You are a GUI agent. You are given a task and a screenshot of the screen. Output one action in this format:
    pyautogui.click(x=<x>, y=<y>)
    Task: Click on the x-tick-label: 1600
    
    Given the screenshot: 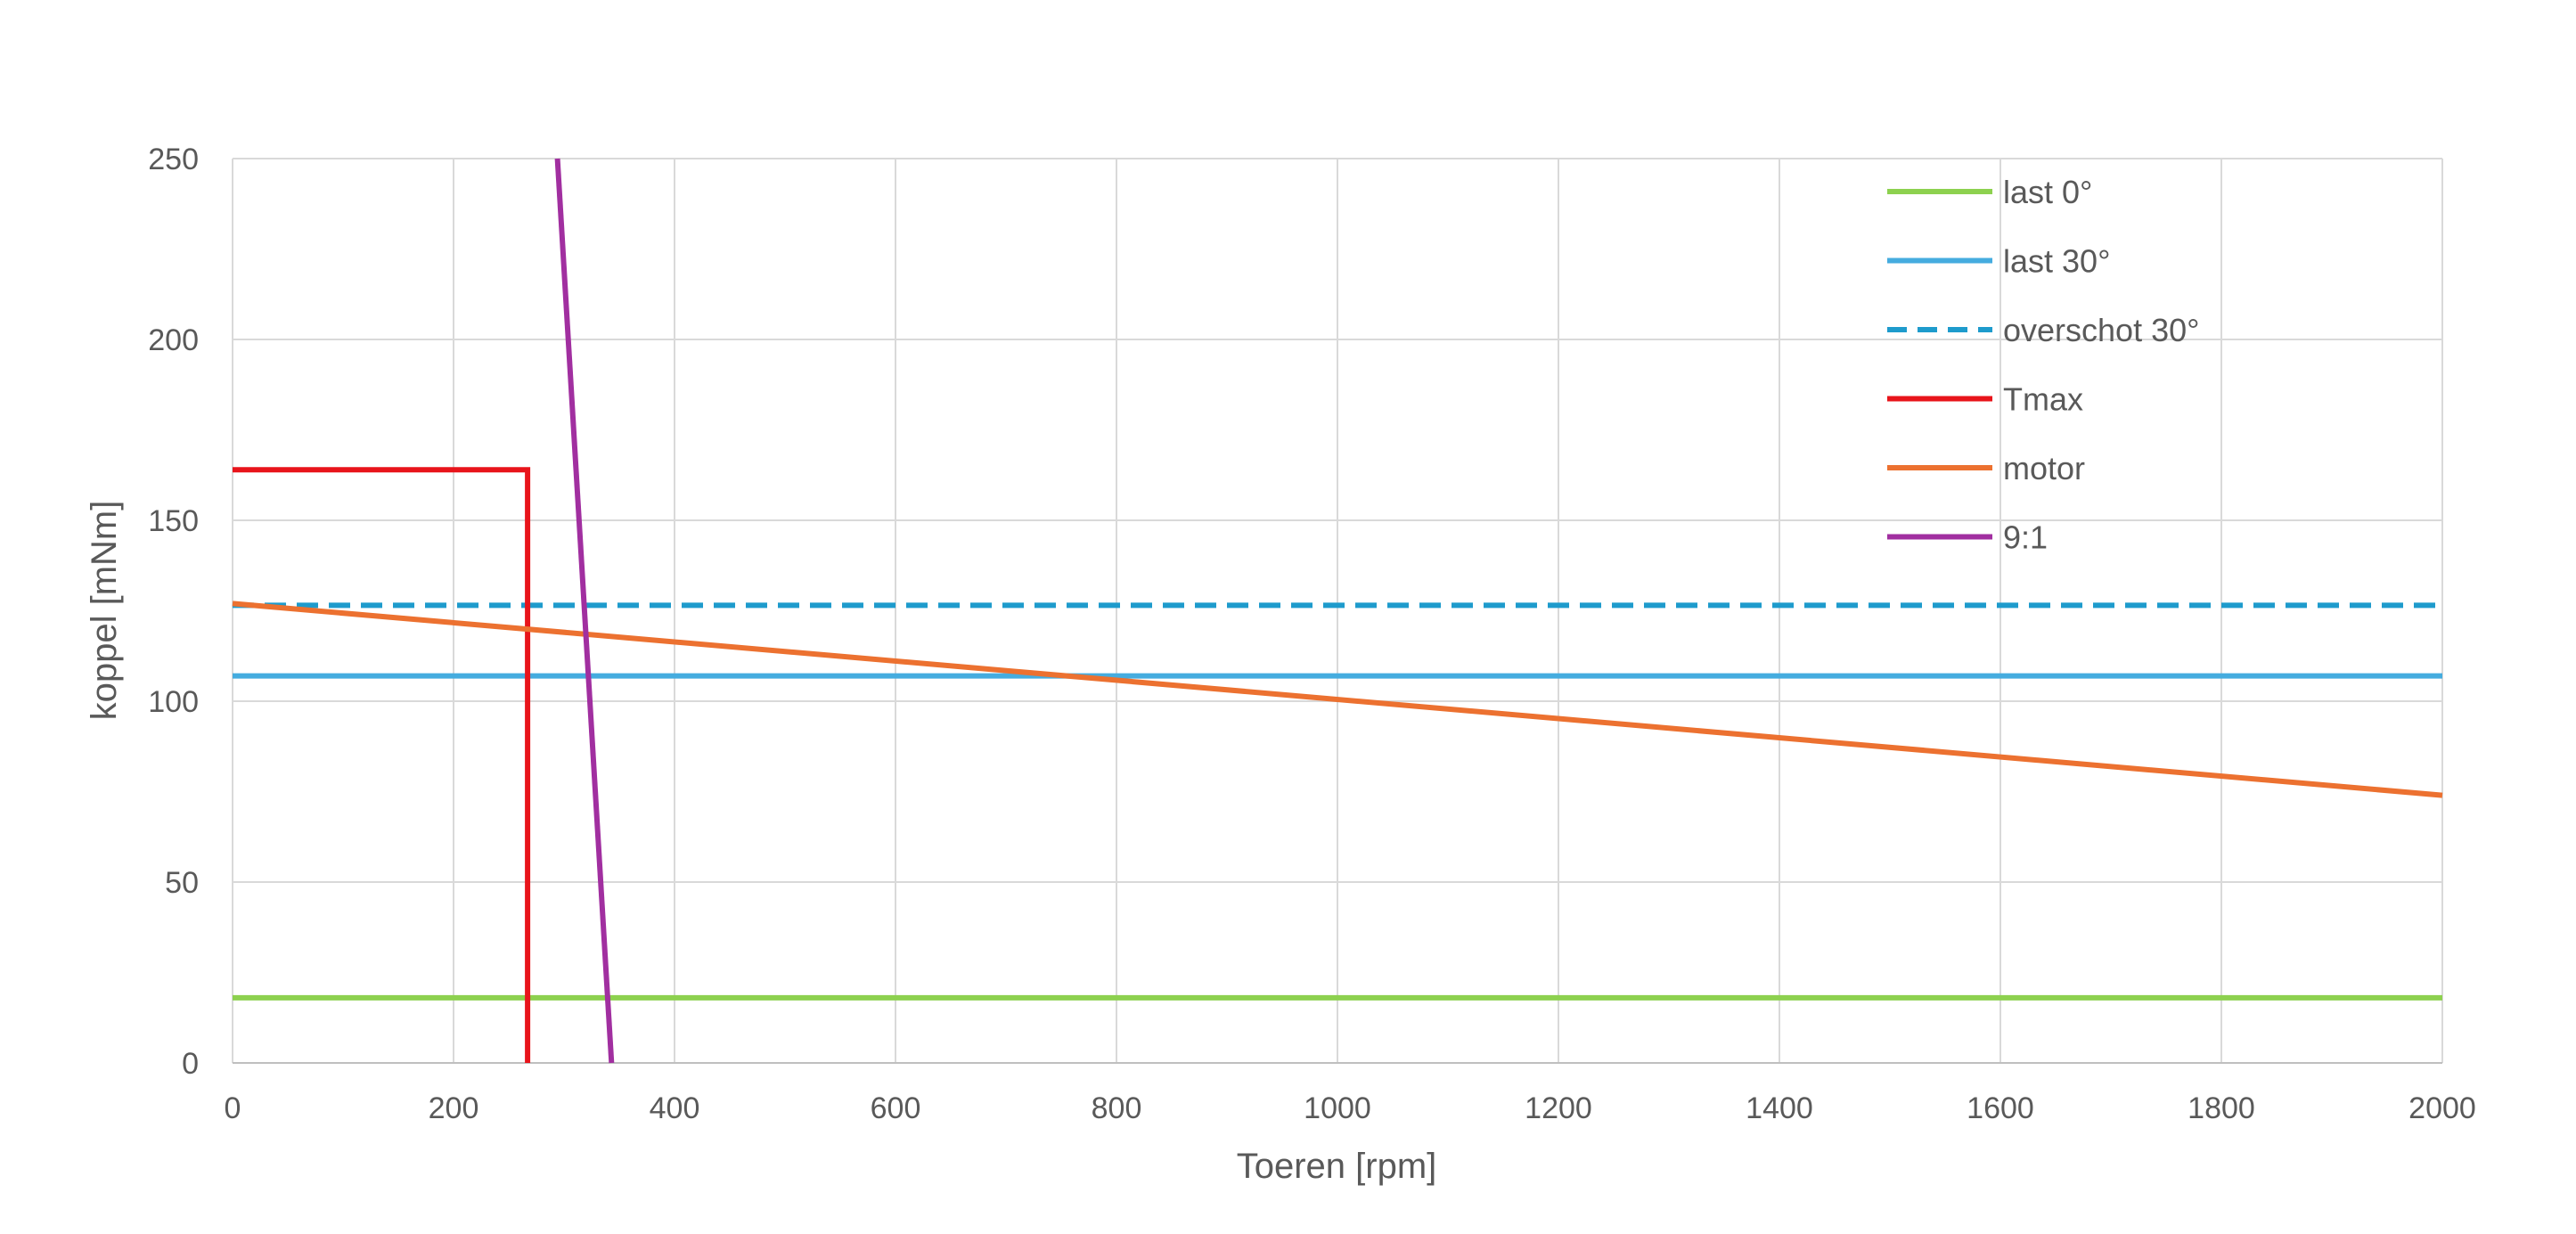 What is the action you would take?
    pyautogui.click(x=2000, y=1108)
    